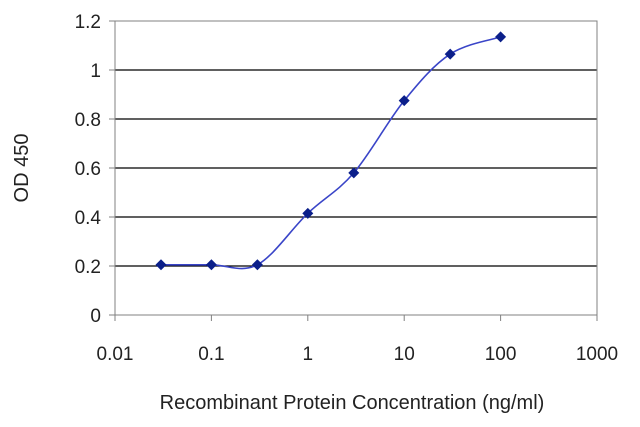 Image resolution: width=640 pixels, height=427 pixels. I want to click on x-tick-label: 1, so click(308, 354).